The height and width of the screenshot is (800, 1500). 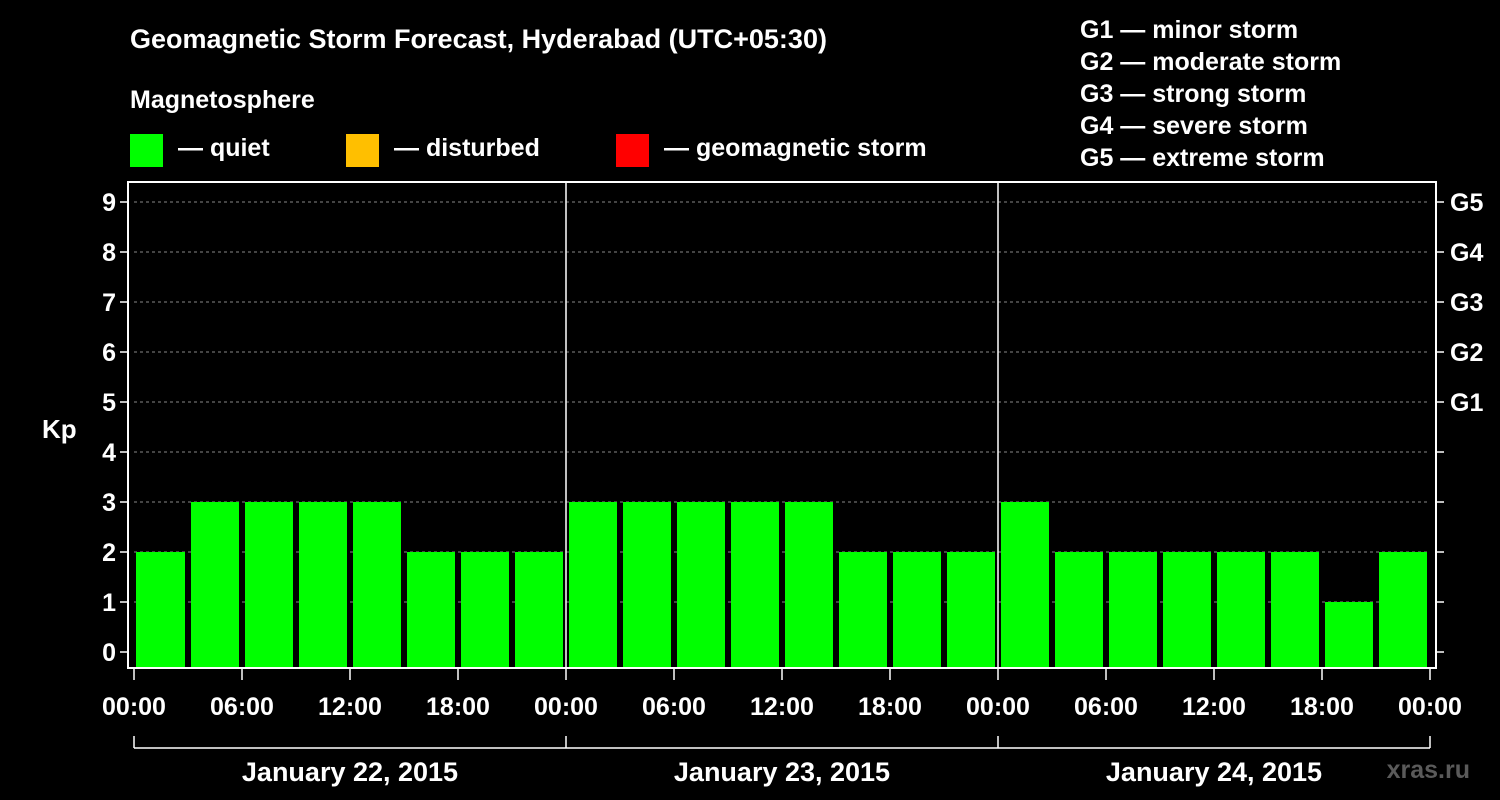 I want to click on y-tick-label: 0, so click(x=109, y=653).